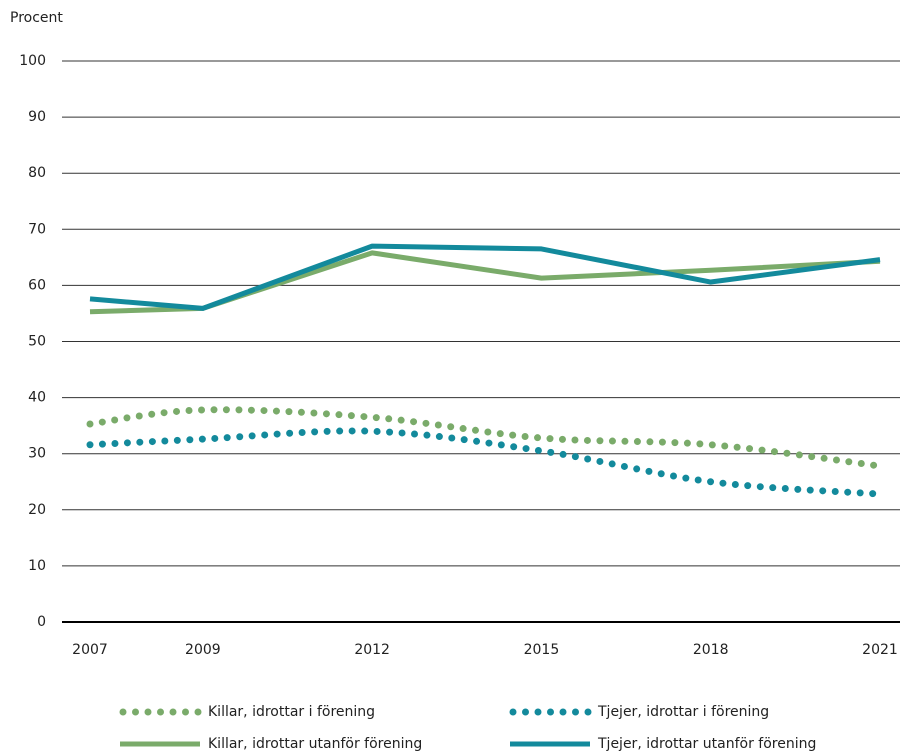  Describe the element at coordinates (36, 18) in the screenshot. I see `y-axis-label: Procent` at that location.